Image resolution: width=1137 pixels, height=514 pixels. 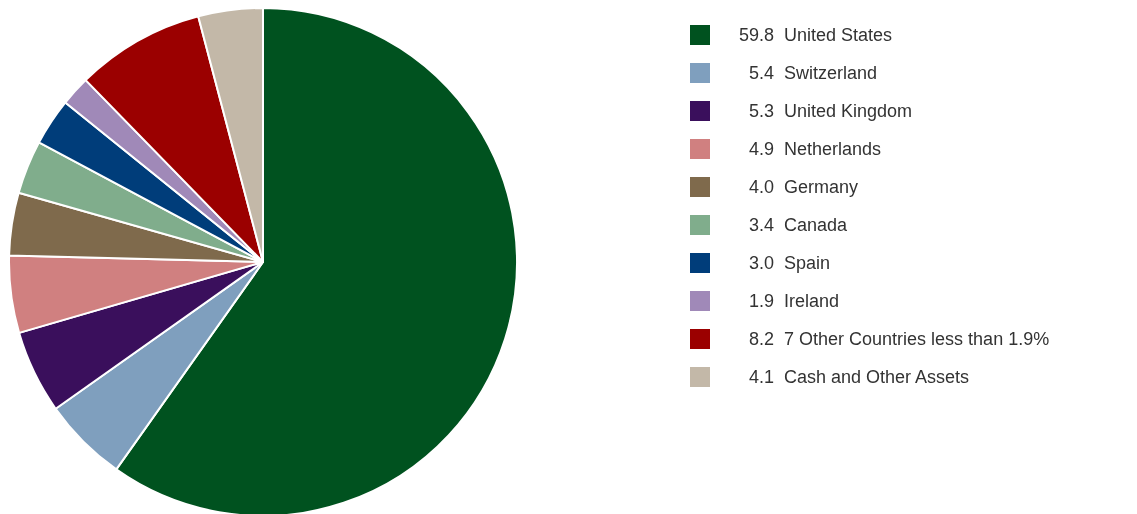 What do you see at coordinates (815, 149) in the screenshot?
I see `legend-label: 4.9 Netherlands` at bounding box center [815, 149].